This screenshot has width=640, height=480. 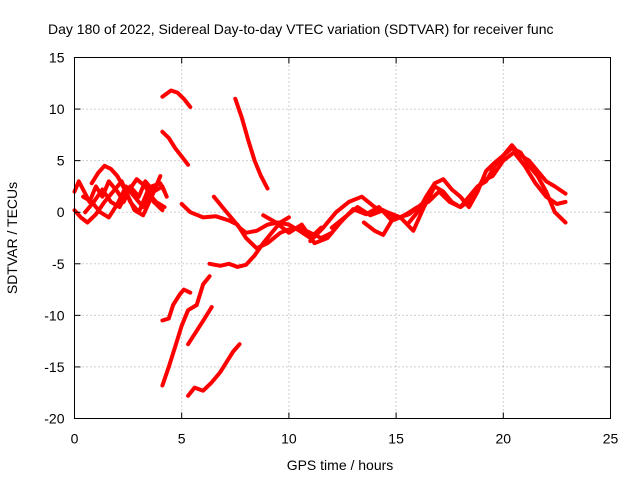 I want to click on y-axis-label: SDTVAR / TECUs, so click(x=12, y=238).